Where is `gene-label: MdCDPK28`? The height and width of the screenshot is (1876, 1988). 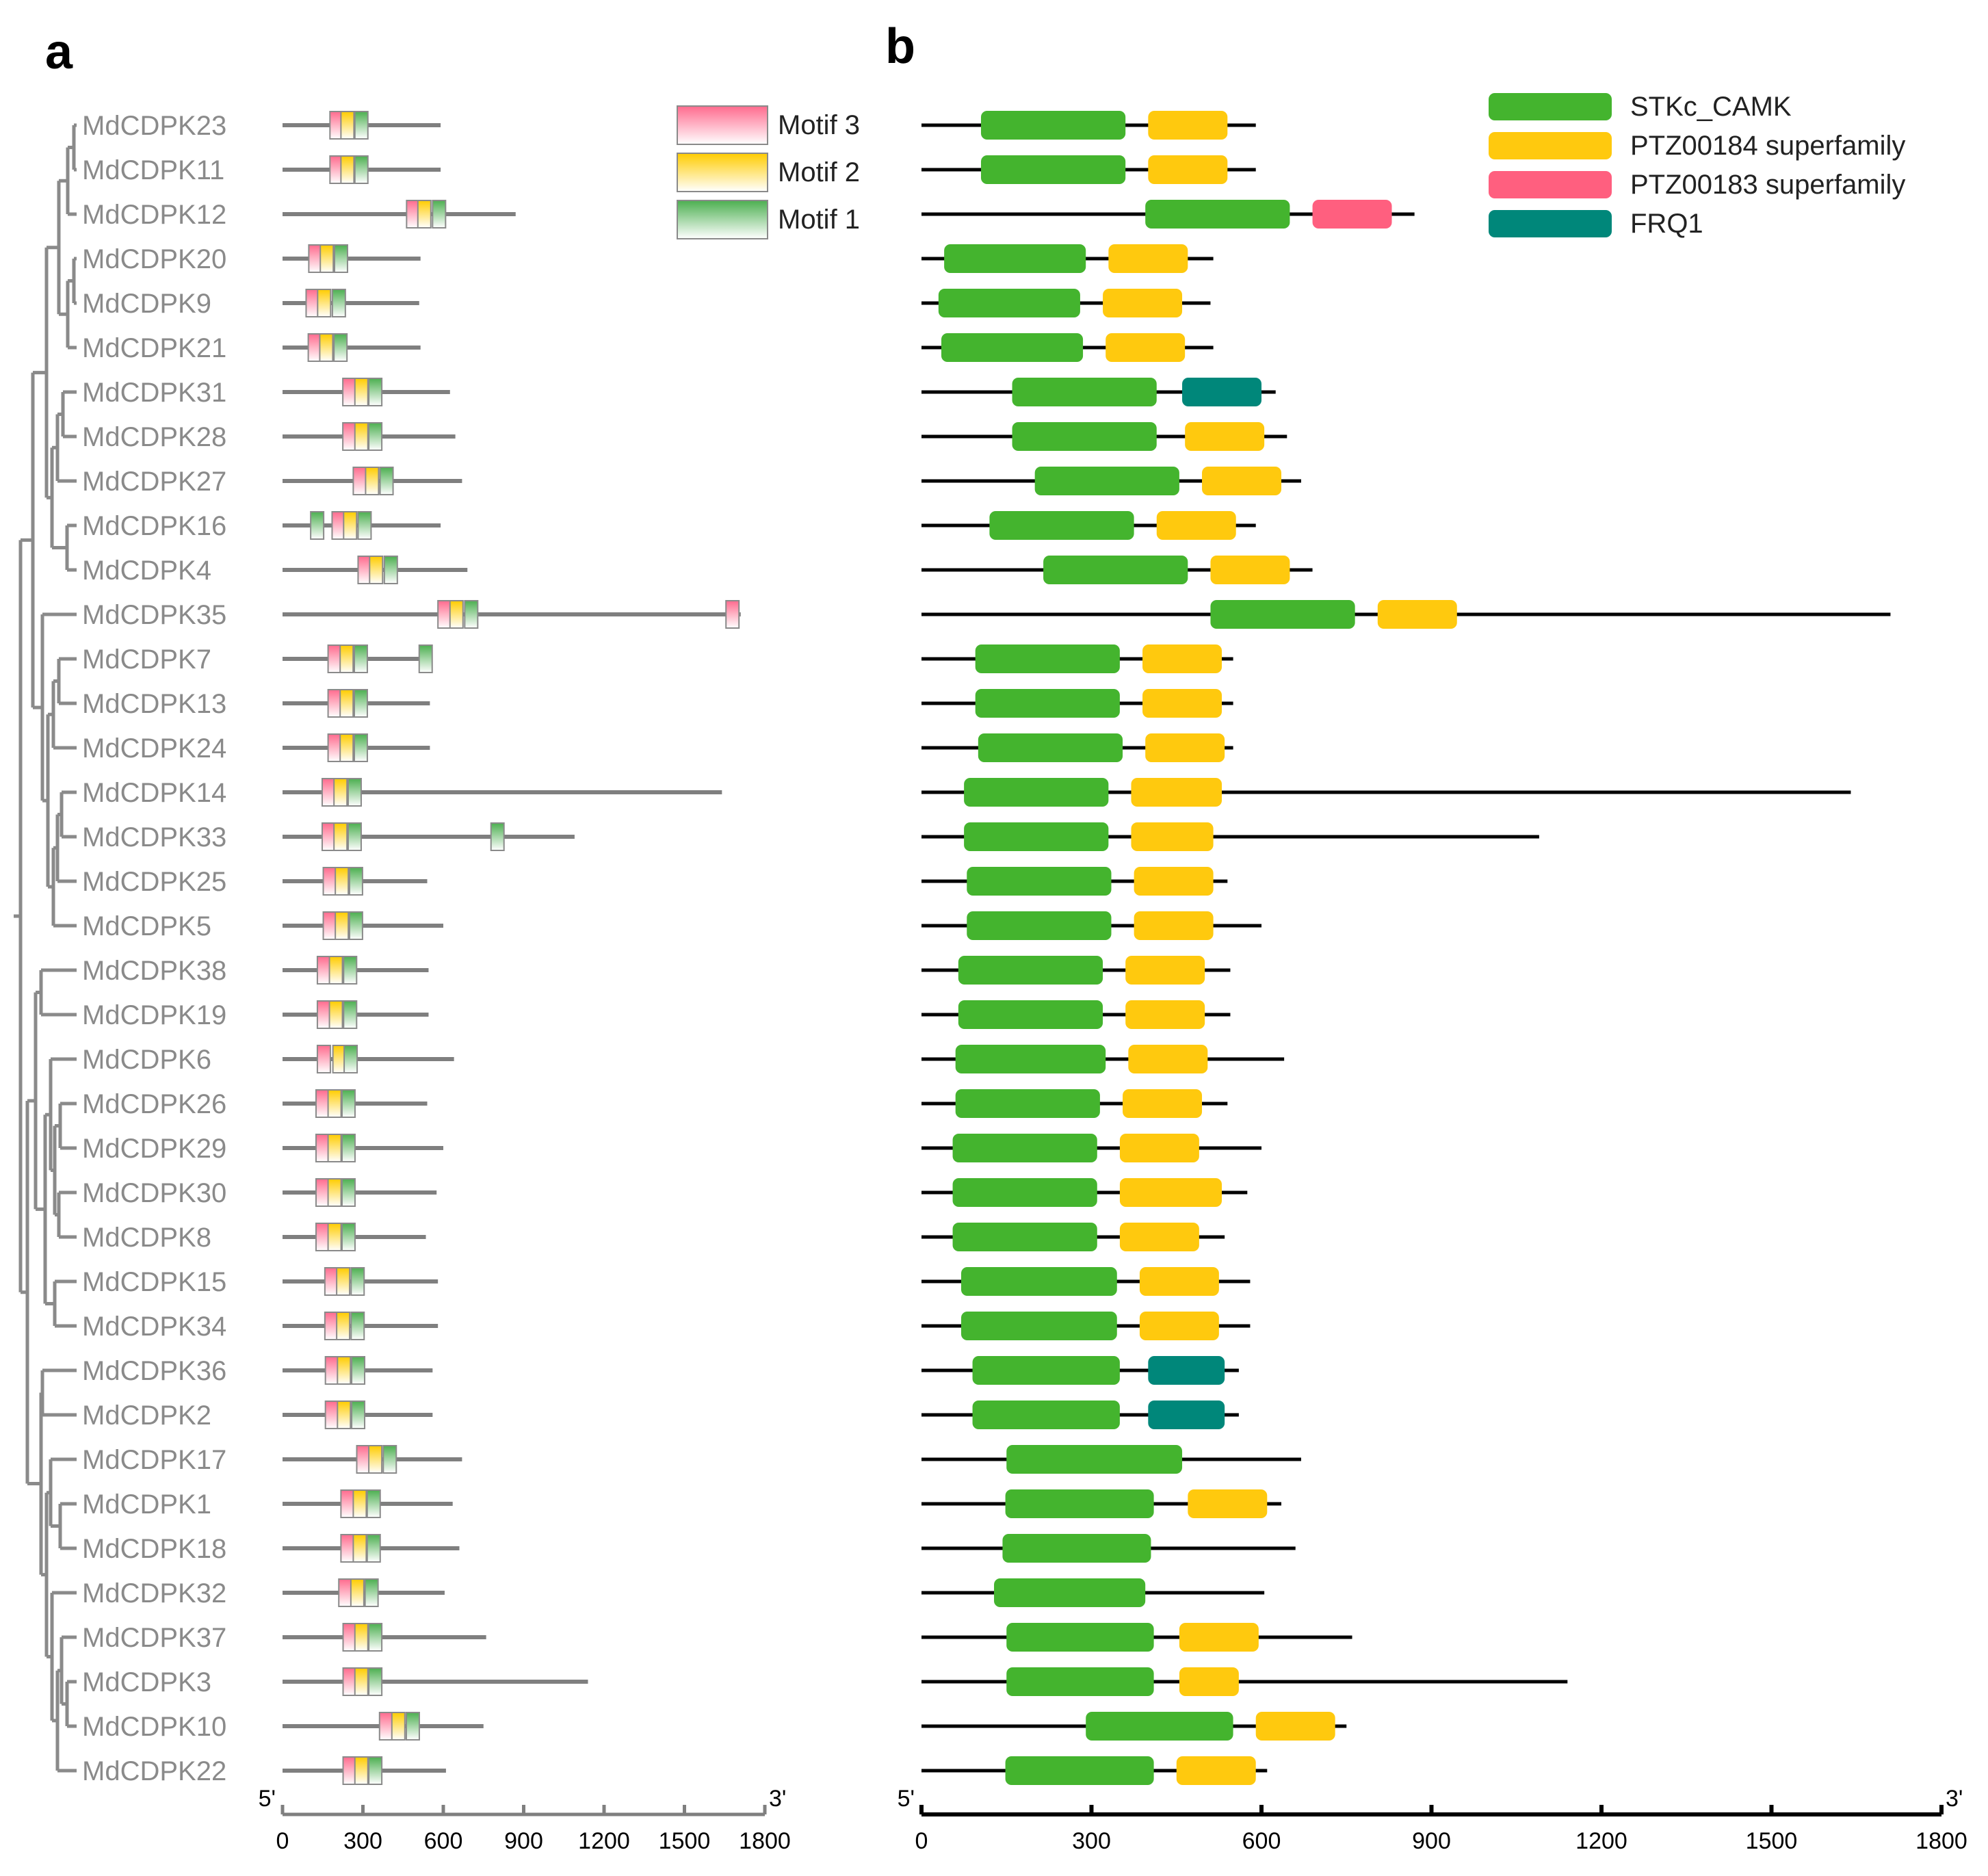
gene-label: MdCDPK28 is located at coordinates (154, 437).